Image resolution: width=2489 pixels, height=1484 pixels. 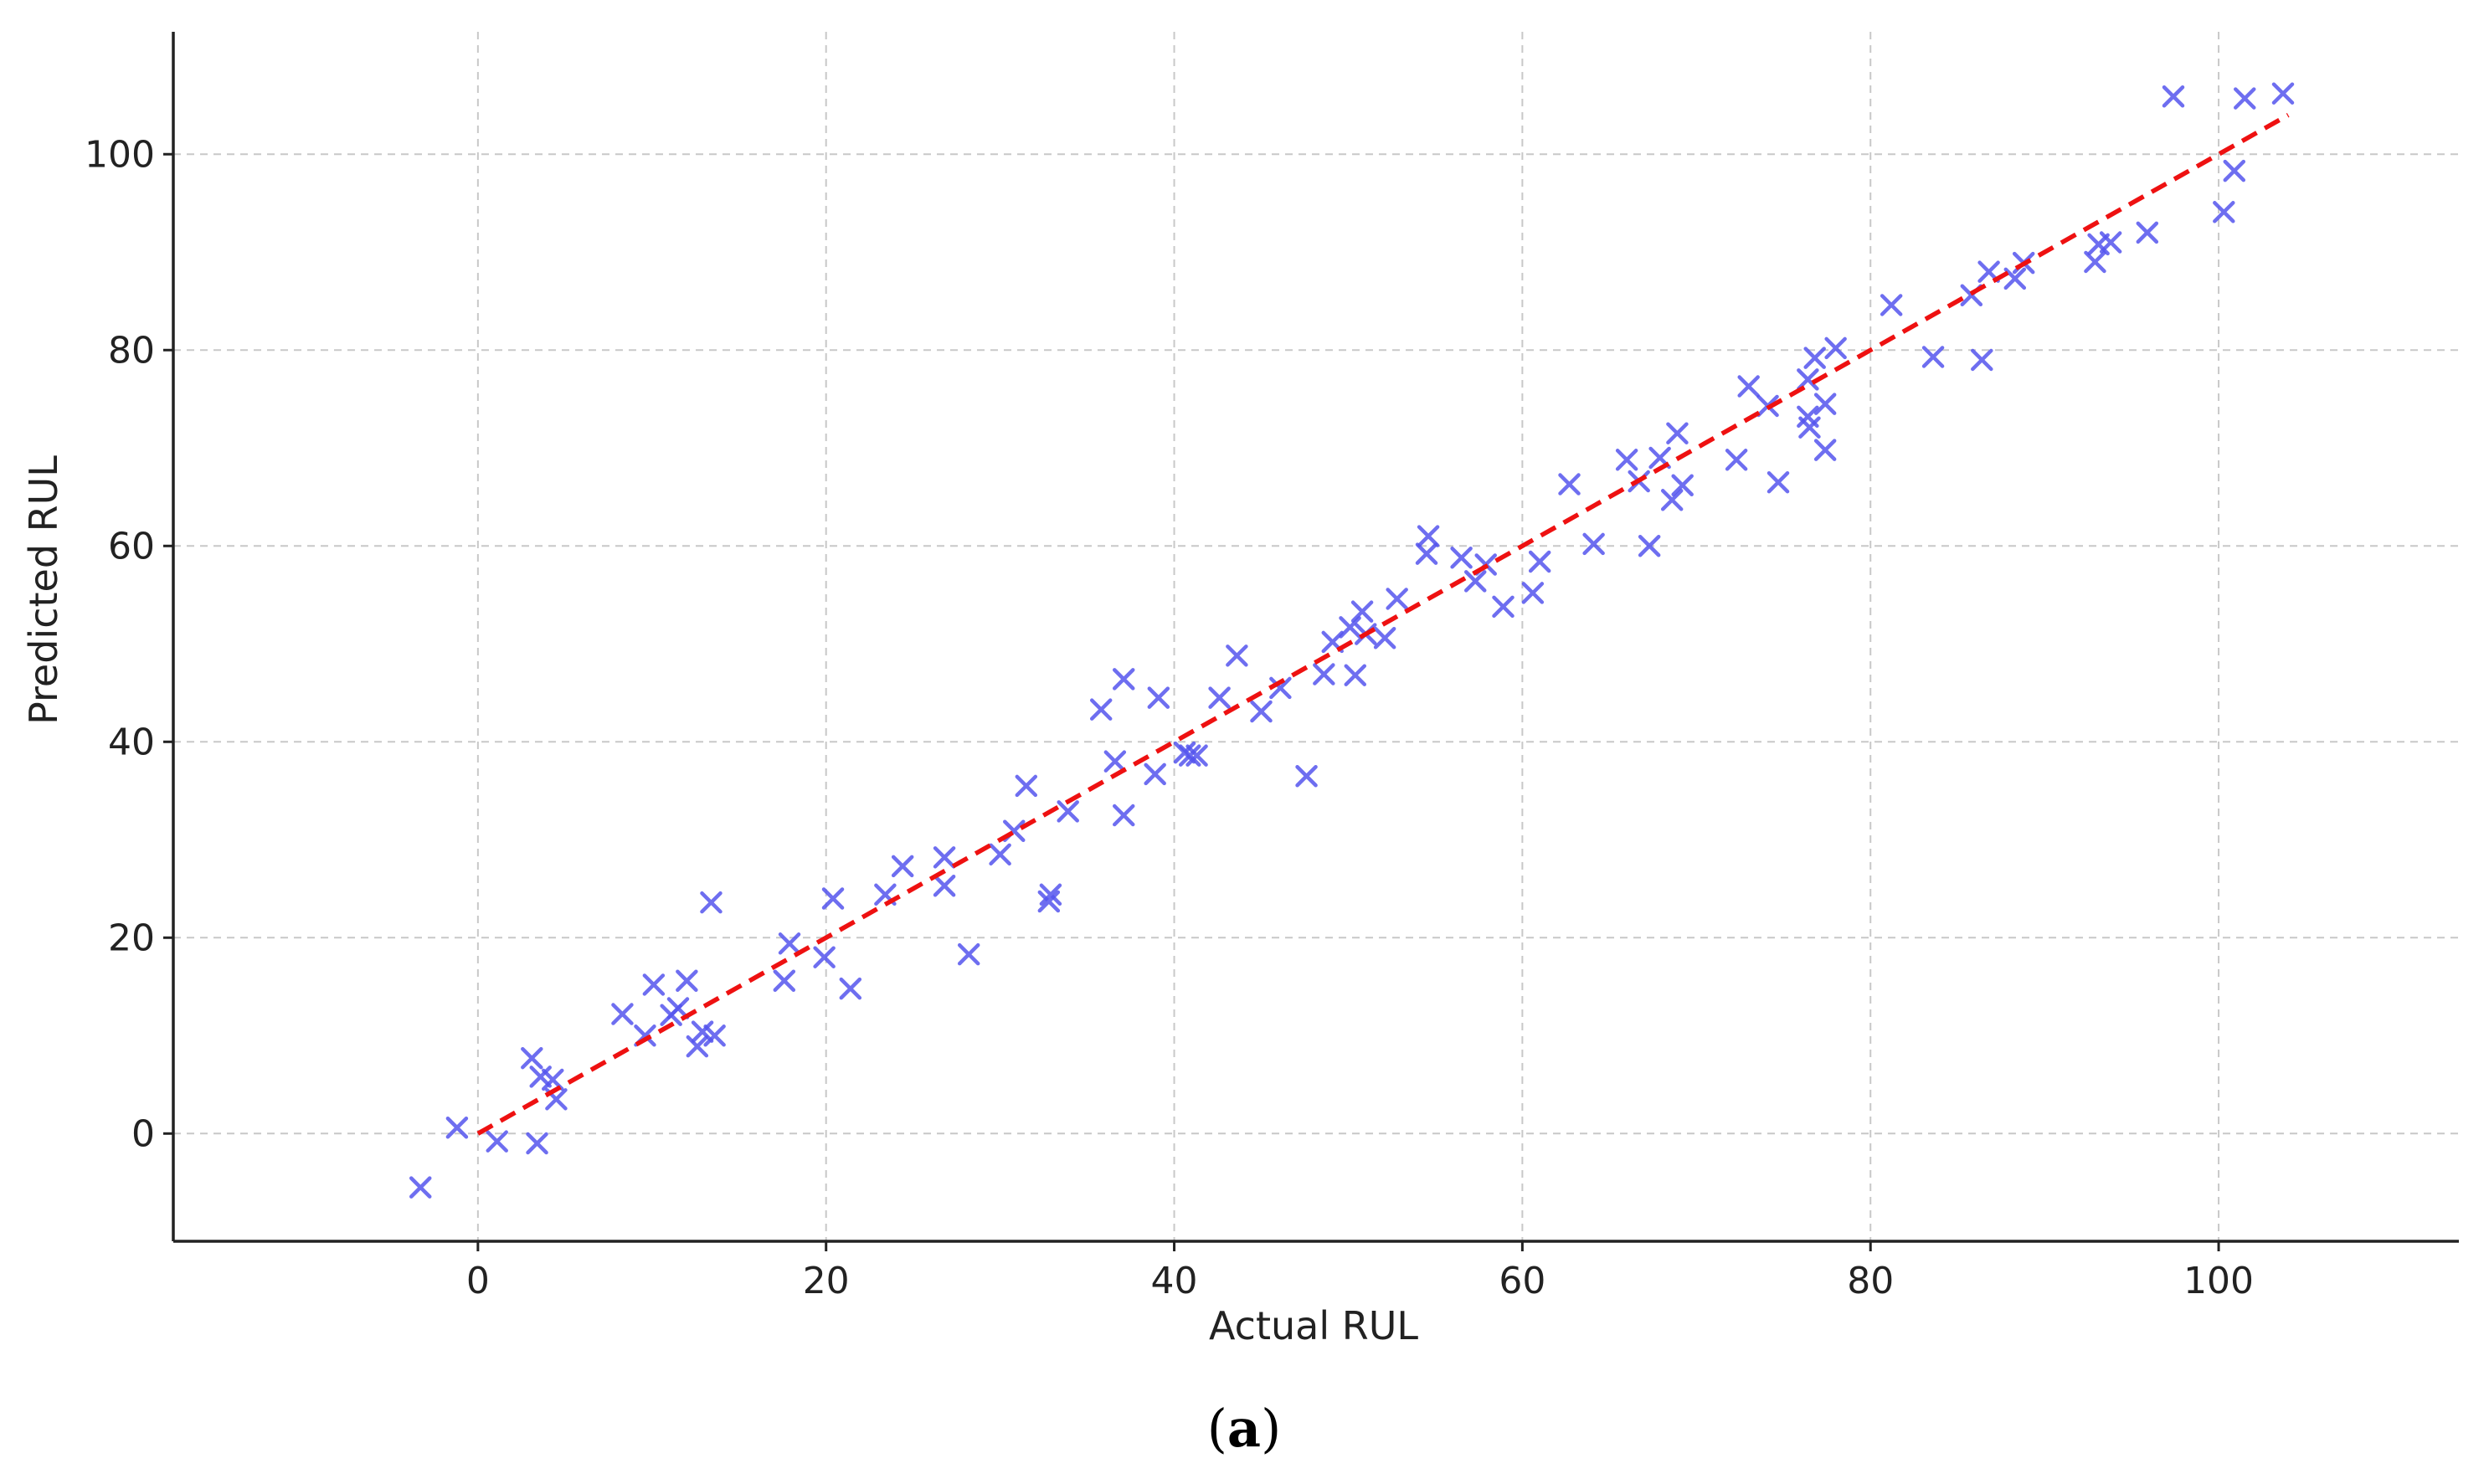 I want to click on y-tick-label: 100, so click(x=120, y=154).